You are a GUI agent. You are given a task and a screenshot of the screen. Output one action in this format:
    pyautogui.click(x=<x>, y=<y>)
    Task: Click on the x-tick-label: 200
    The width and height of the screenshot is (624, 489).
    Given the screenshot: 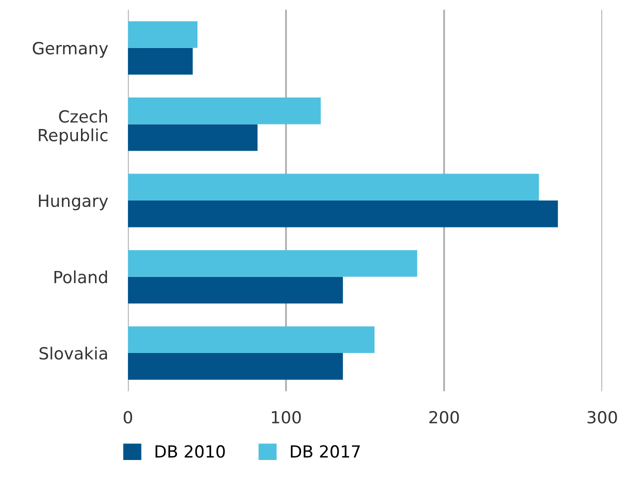 What is the action you would take?
    pyautogui.click(x=444, y=417)
    